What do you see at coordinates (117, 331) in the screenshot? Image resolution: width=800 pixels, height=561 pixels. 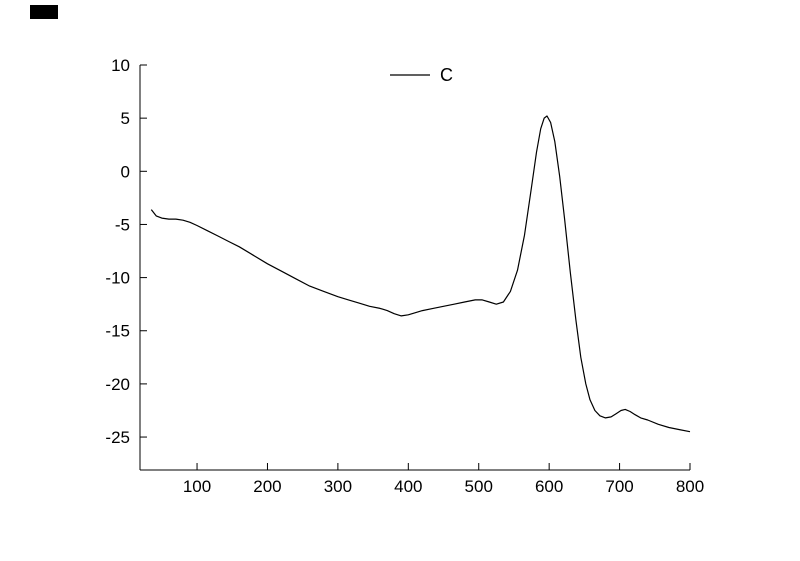 I see `y-tick-label: -15` at bounding box center [117, 331].